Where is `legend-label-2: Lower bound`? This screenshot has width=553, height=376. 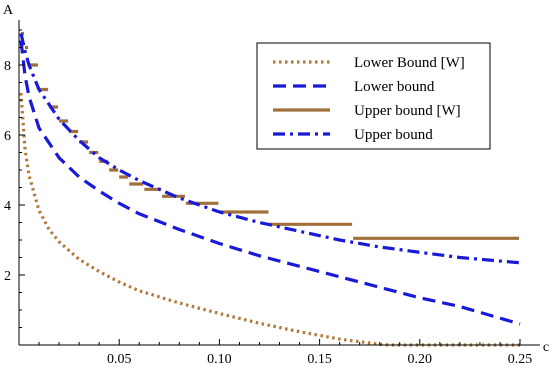
legend-label-2: Lower bound is located at coordinates (394, 87).